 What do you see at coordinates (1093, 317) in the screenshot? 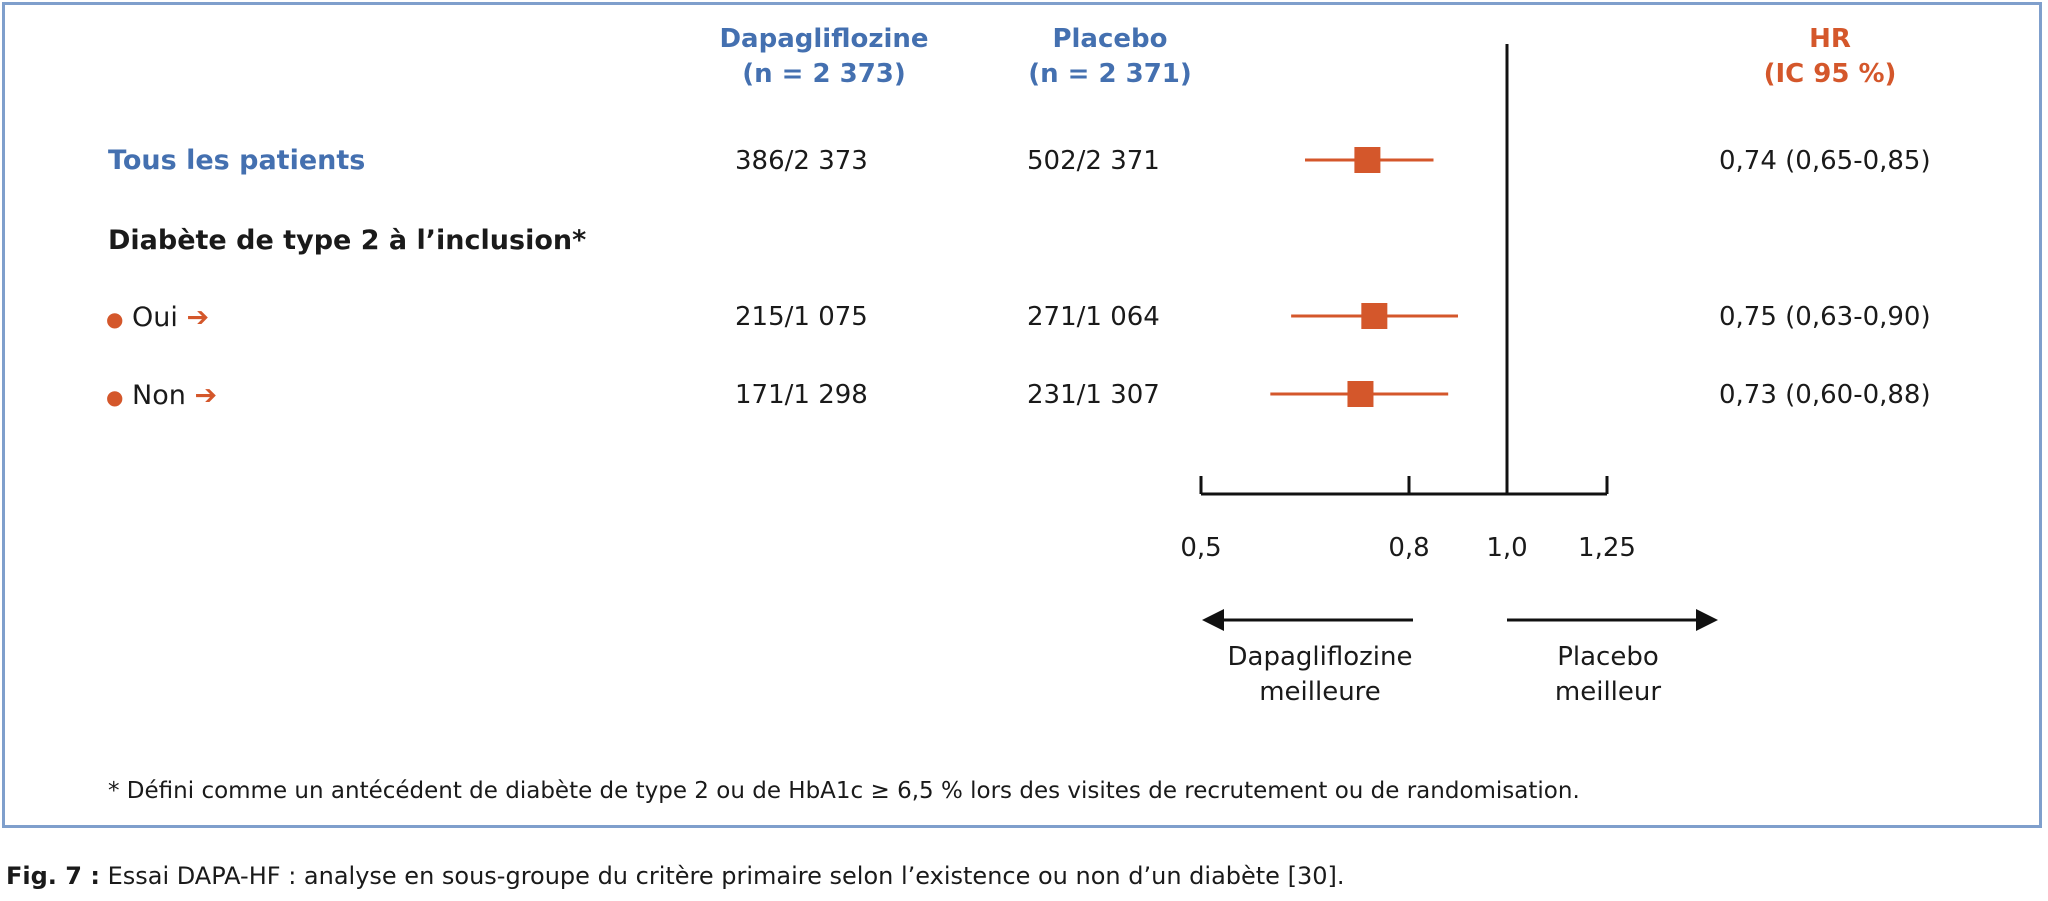
I see `cell-placebo-oui: 271/1 064` at bounding box center [1093, 317].